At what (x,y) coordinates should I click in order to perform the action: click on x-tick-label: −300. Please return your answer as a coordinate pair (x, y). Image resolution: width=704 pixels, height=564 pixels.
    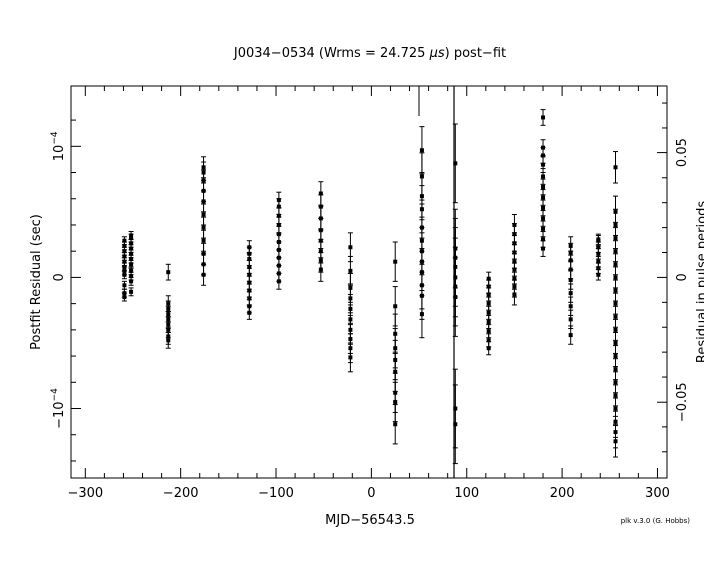
    Looking at the image, I should click on (85, 493).